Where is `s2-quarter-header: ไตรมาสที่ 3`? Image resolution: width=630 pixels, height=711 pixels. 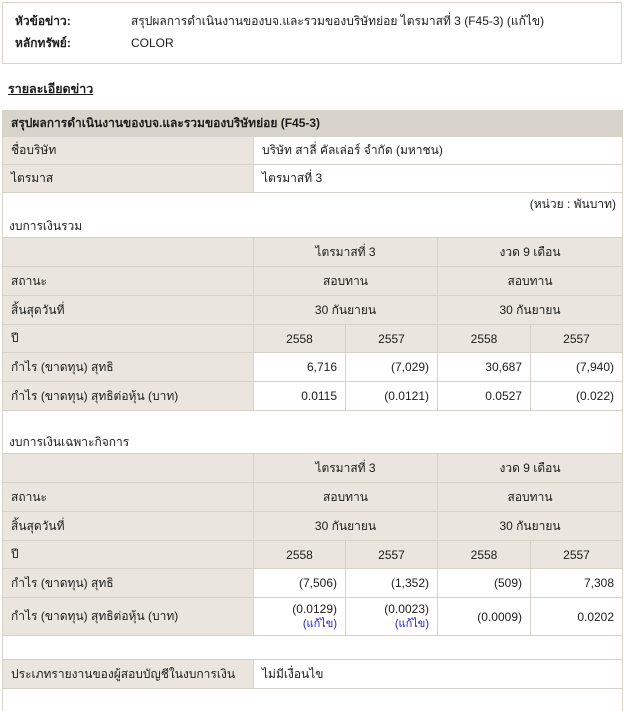 s2-quarter-header: ไตรมาสที่ 3 is located at coordinates (346, 468).